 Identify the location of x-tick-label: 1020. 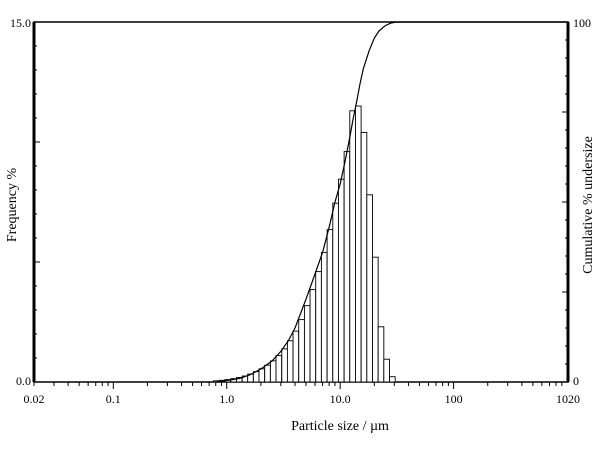
(568, 399).